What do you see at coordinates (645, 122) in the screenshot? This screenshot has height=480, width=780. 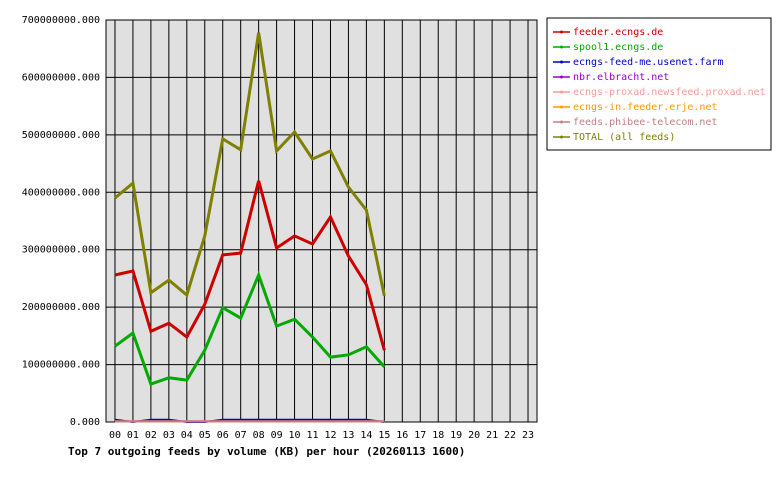 I see `legend-label: feeds.phibee-telecom.net` at bounding box center [645, 122].